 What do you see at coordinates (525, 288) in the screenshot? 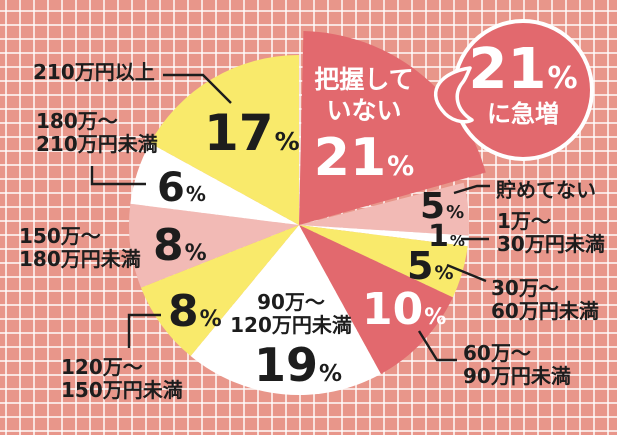
I see `label-30-60-line1: 30万〜` at bounding box center [525, 288].